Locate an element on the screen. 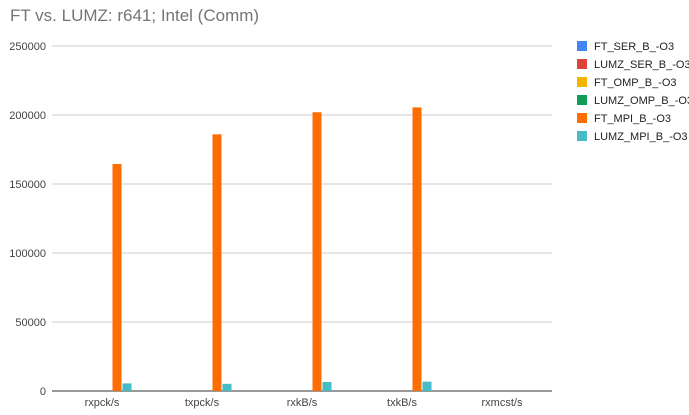 The height and width of the screenshot is (415, 689). x-tick-label: txpck/s is located at coordinates (202, 403).